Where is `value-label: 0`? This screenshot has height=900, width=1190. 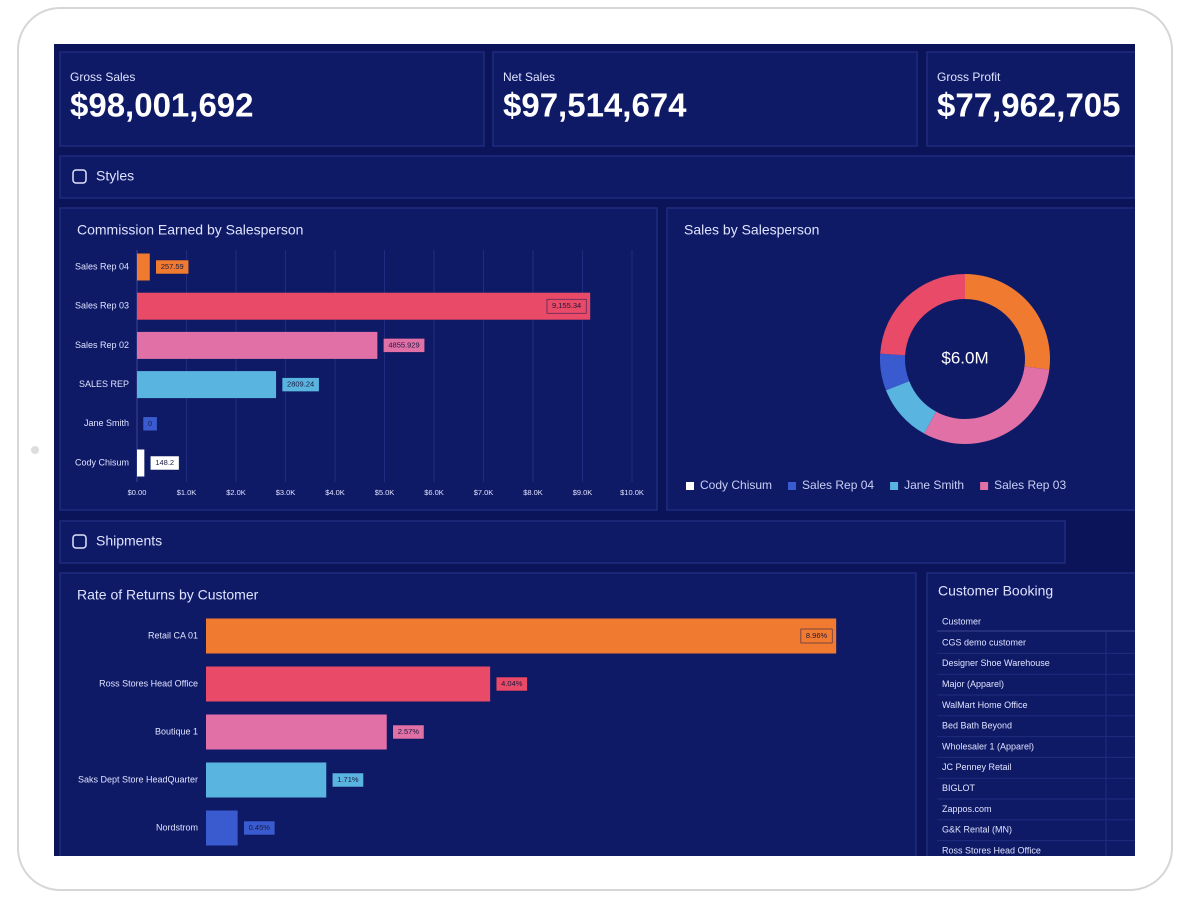 value-label: 0 is located at coordinates (150, 423).